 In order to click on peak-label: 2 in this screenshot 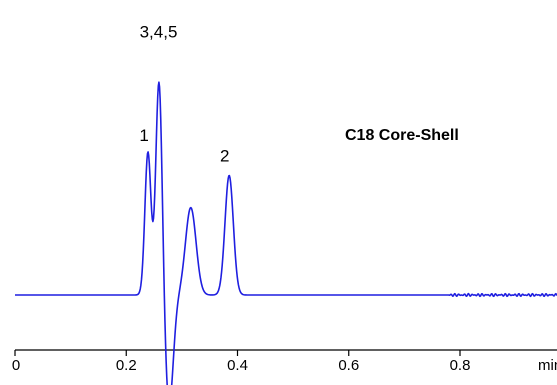, I will do `click(224, 156)`.